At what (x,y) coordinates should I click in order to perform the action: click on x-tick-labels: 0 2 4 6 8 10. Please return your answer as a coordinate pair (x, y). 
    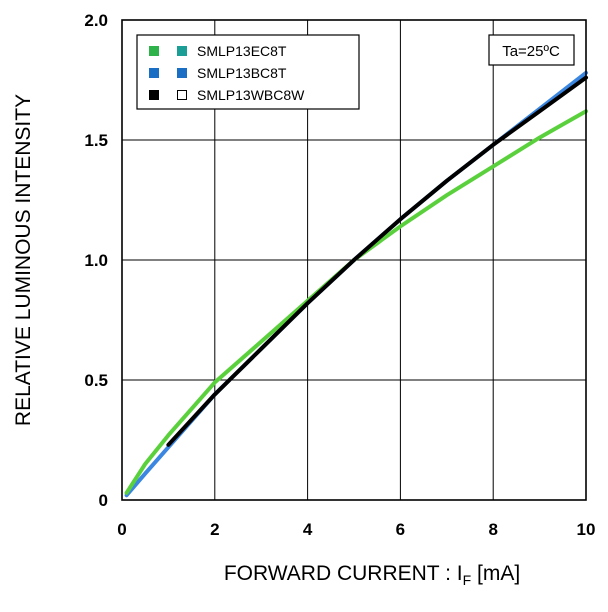
    Looking at the image, I should click on (356, 529).